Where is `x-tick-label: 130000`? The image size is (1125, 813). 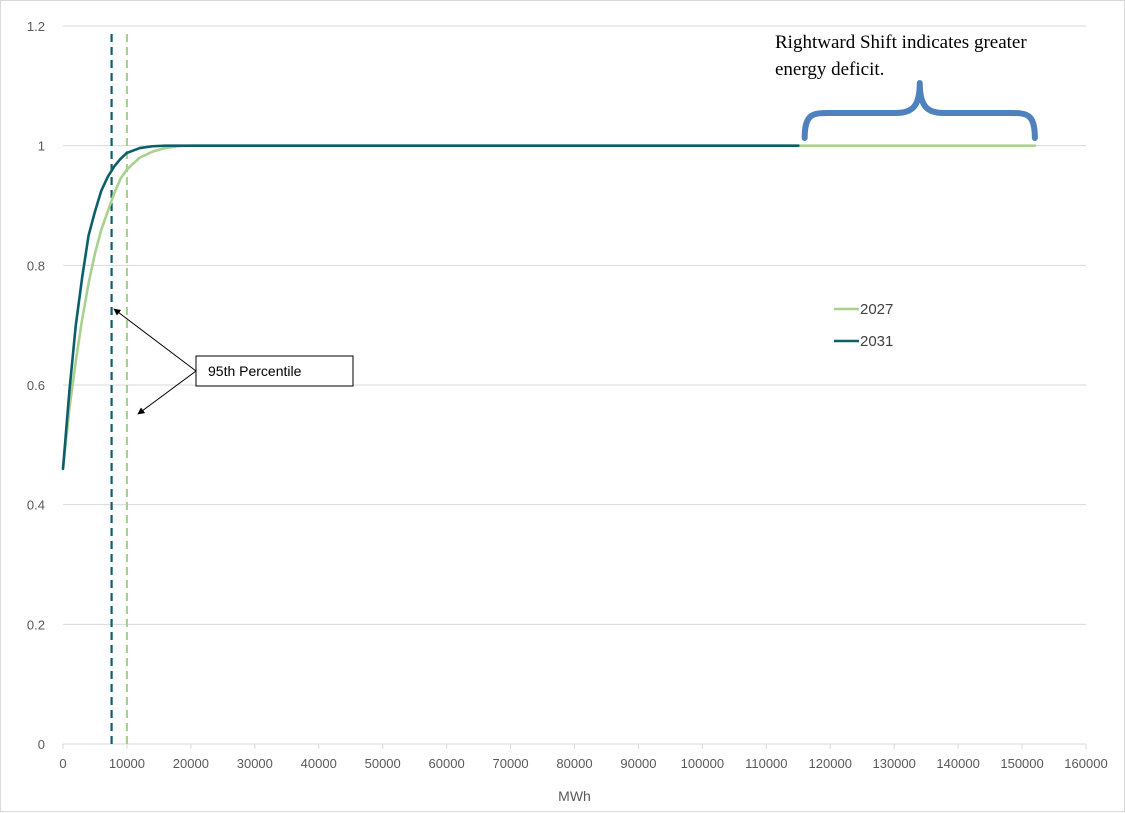
x-tick-label: 130000 is located at coordinates (893, 763).